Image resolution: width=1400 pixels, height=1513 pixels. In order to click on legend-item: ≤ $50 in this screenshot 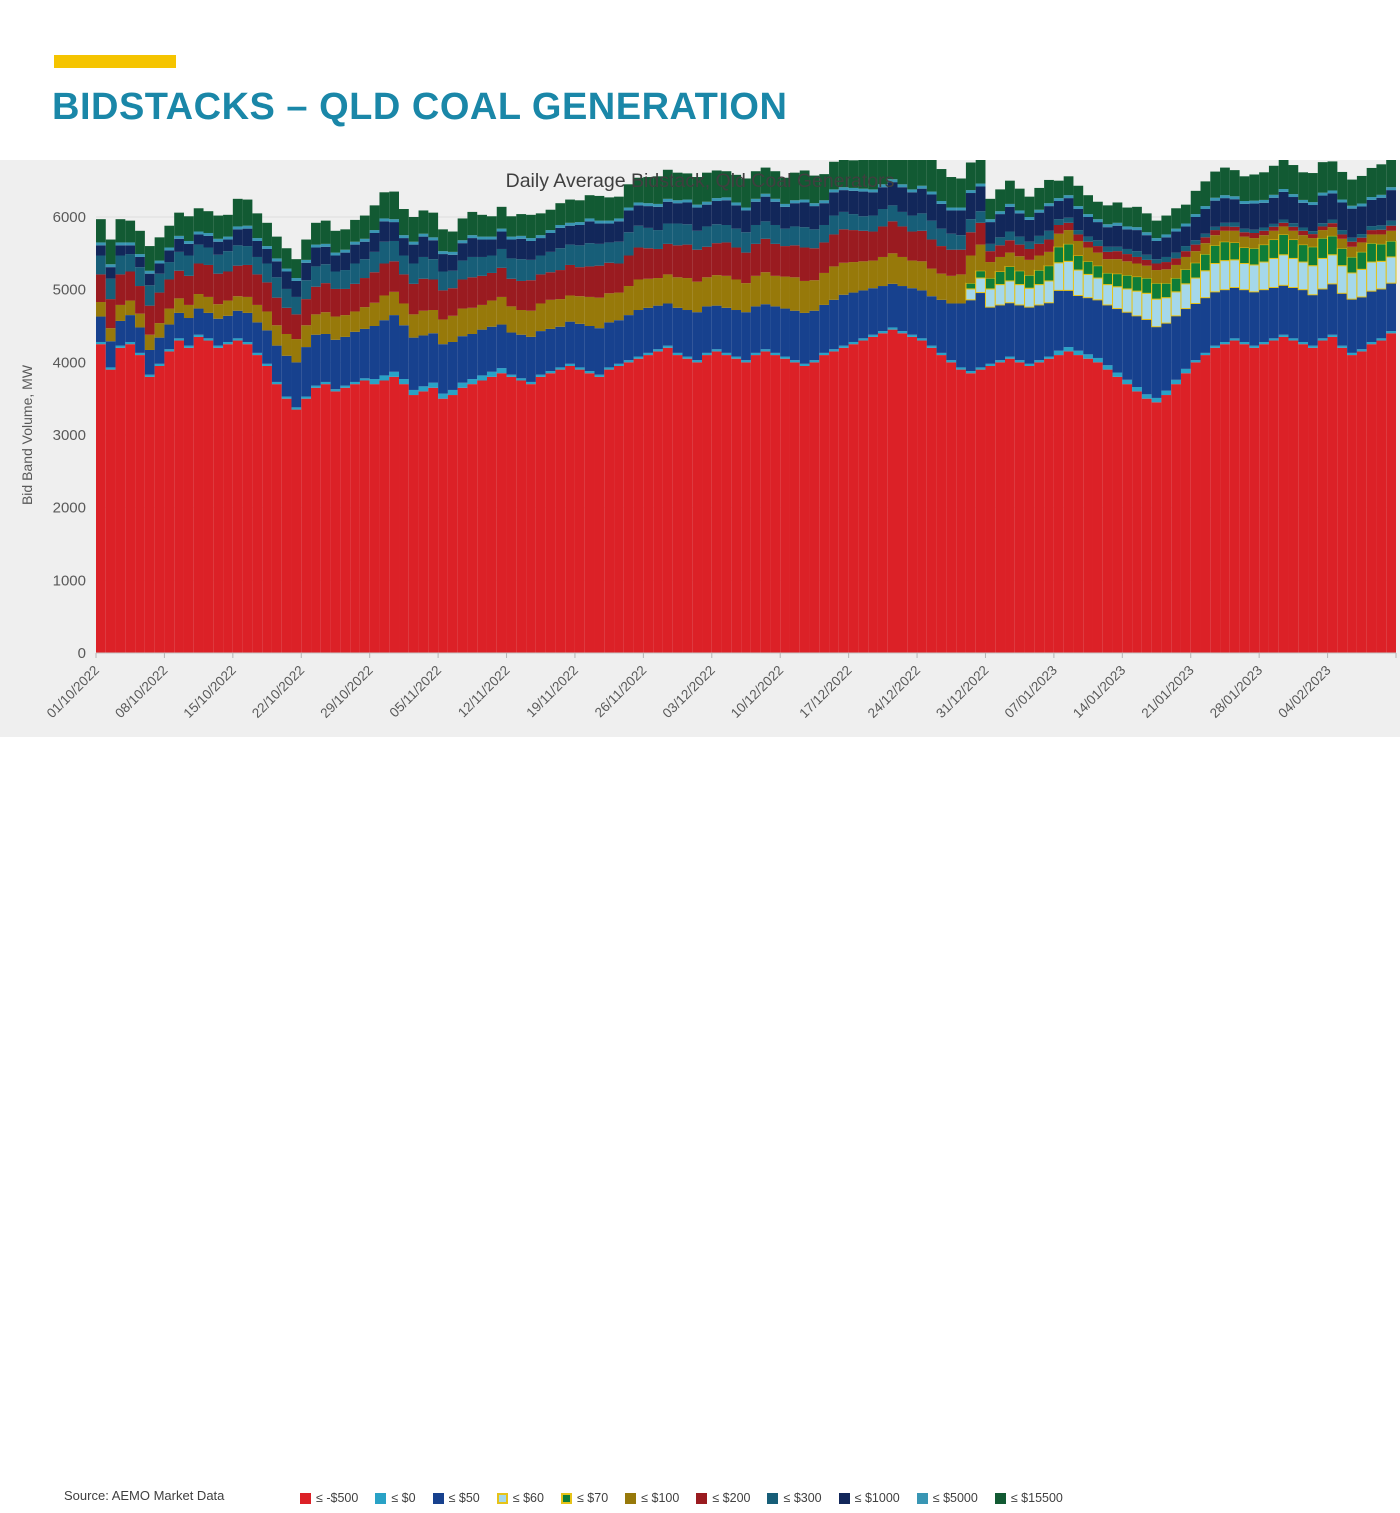, I will do `click(456, 1498)`.